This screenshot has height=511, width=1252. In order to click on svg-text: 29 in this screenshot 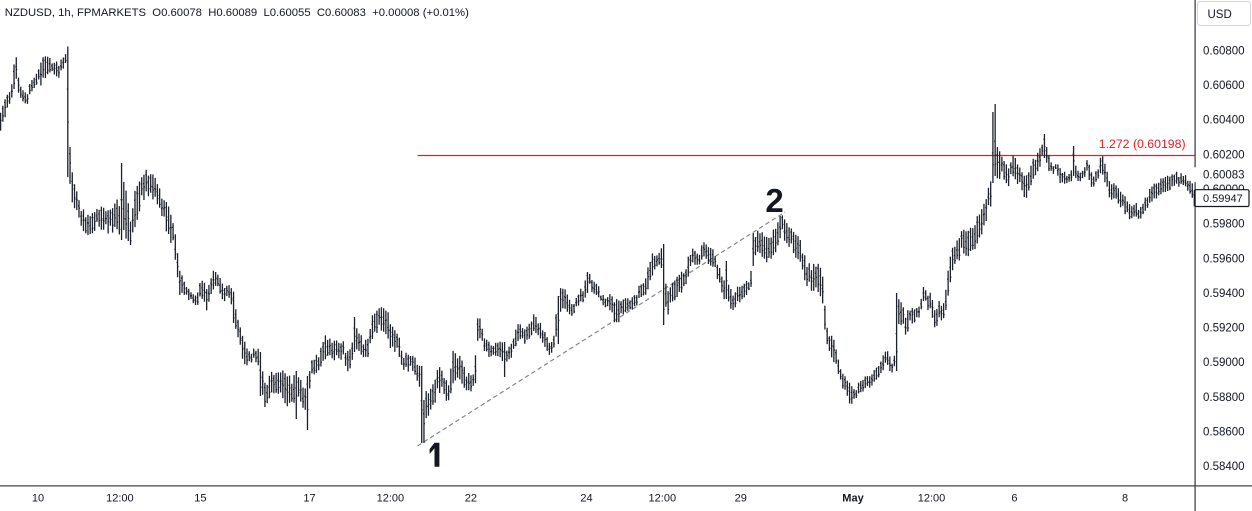, I will do `click(741, 499)`.